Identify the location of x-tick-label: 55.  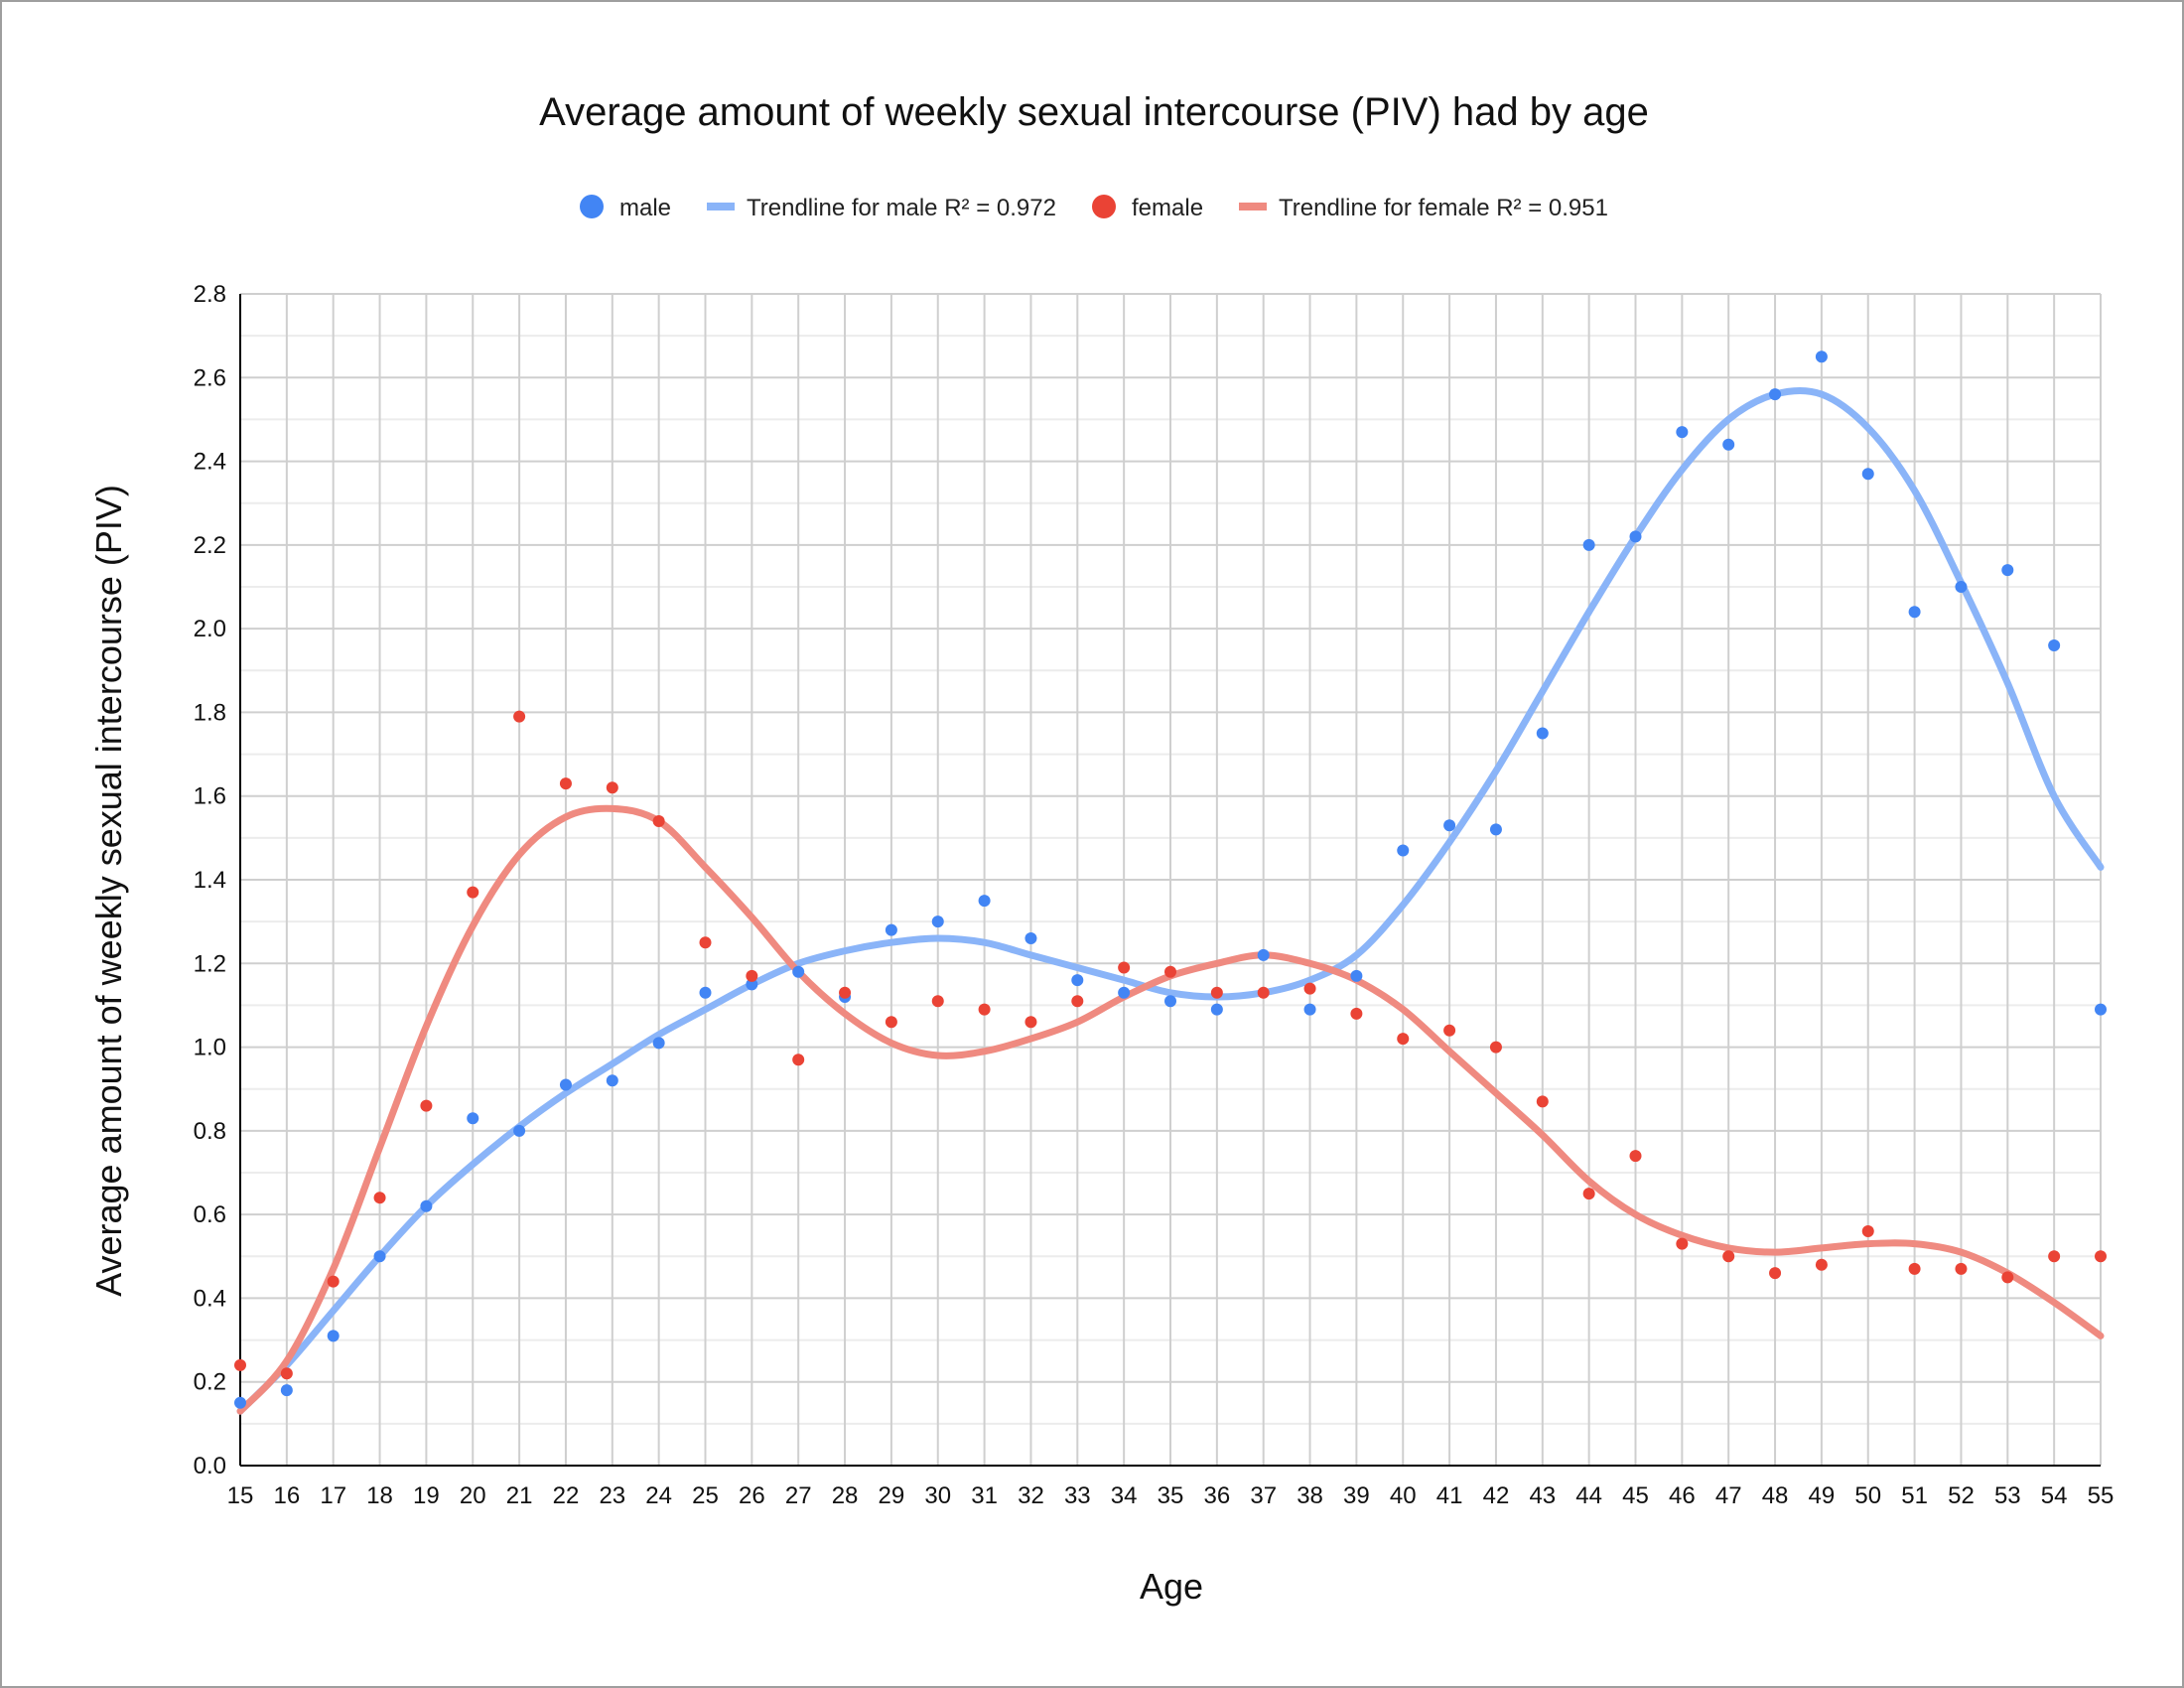
(2101, 1495).